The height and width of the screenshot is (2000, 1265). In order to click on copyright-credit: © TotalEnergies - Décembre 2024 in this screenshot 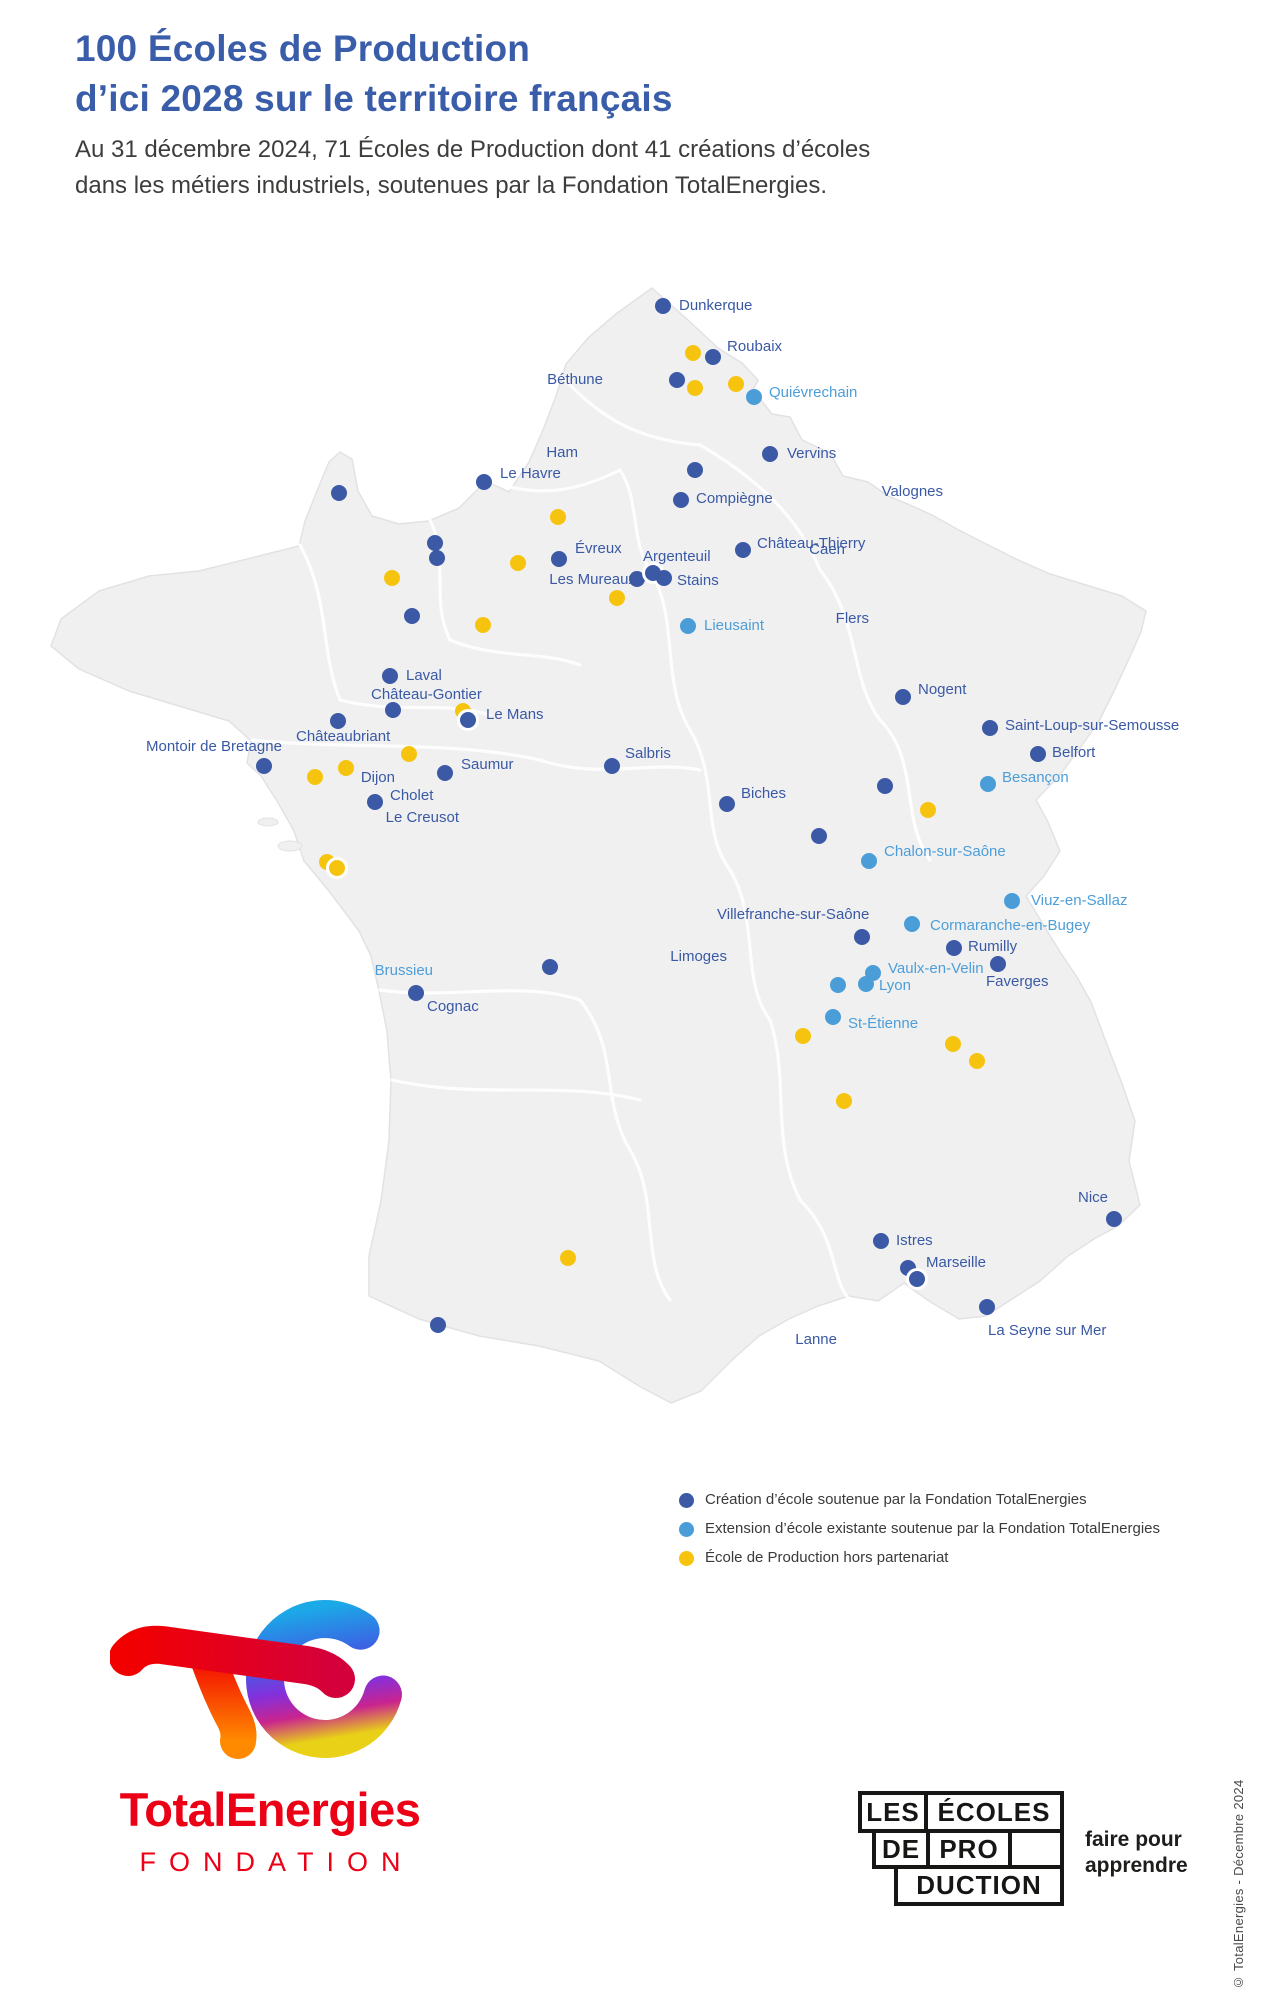, I will do `click(1238, 1885)`.